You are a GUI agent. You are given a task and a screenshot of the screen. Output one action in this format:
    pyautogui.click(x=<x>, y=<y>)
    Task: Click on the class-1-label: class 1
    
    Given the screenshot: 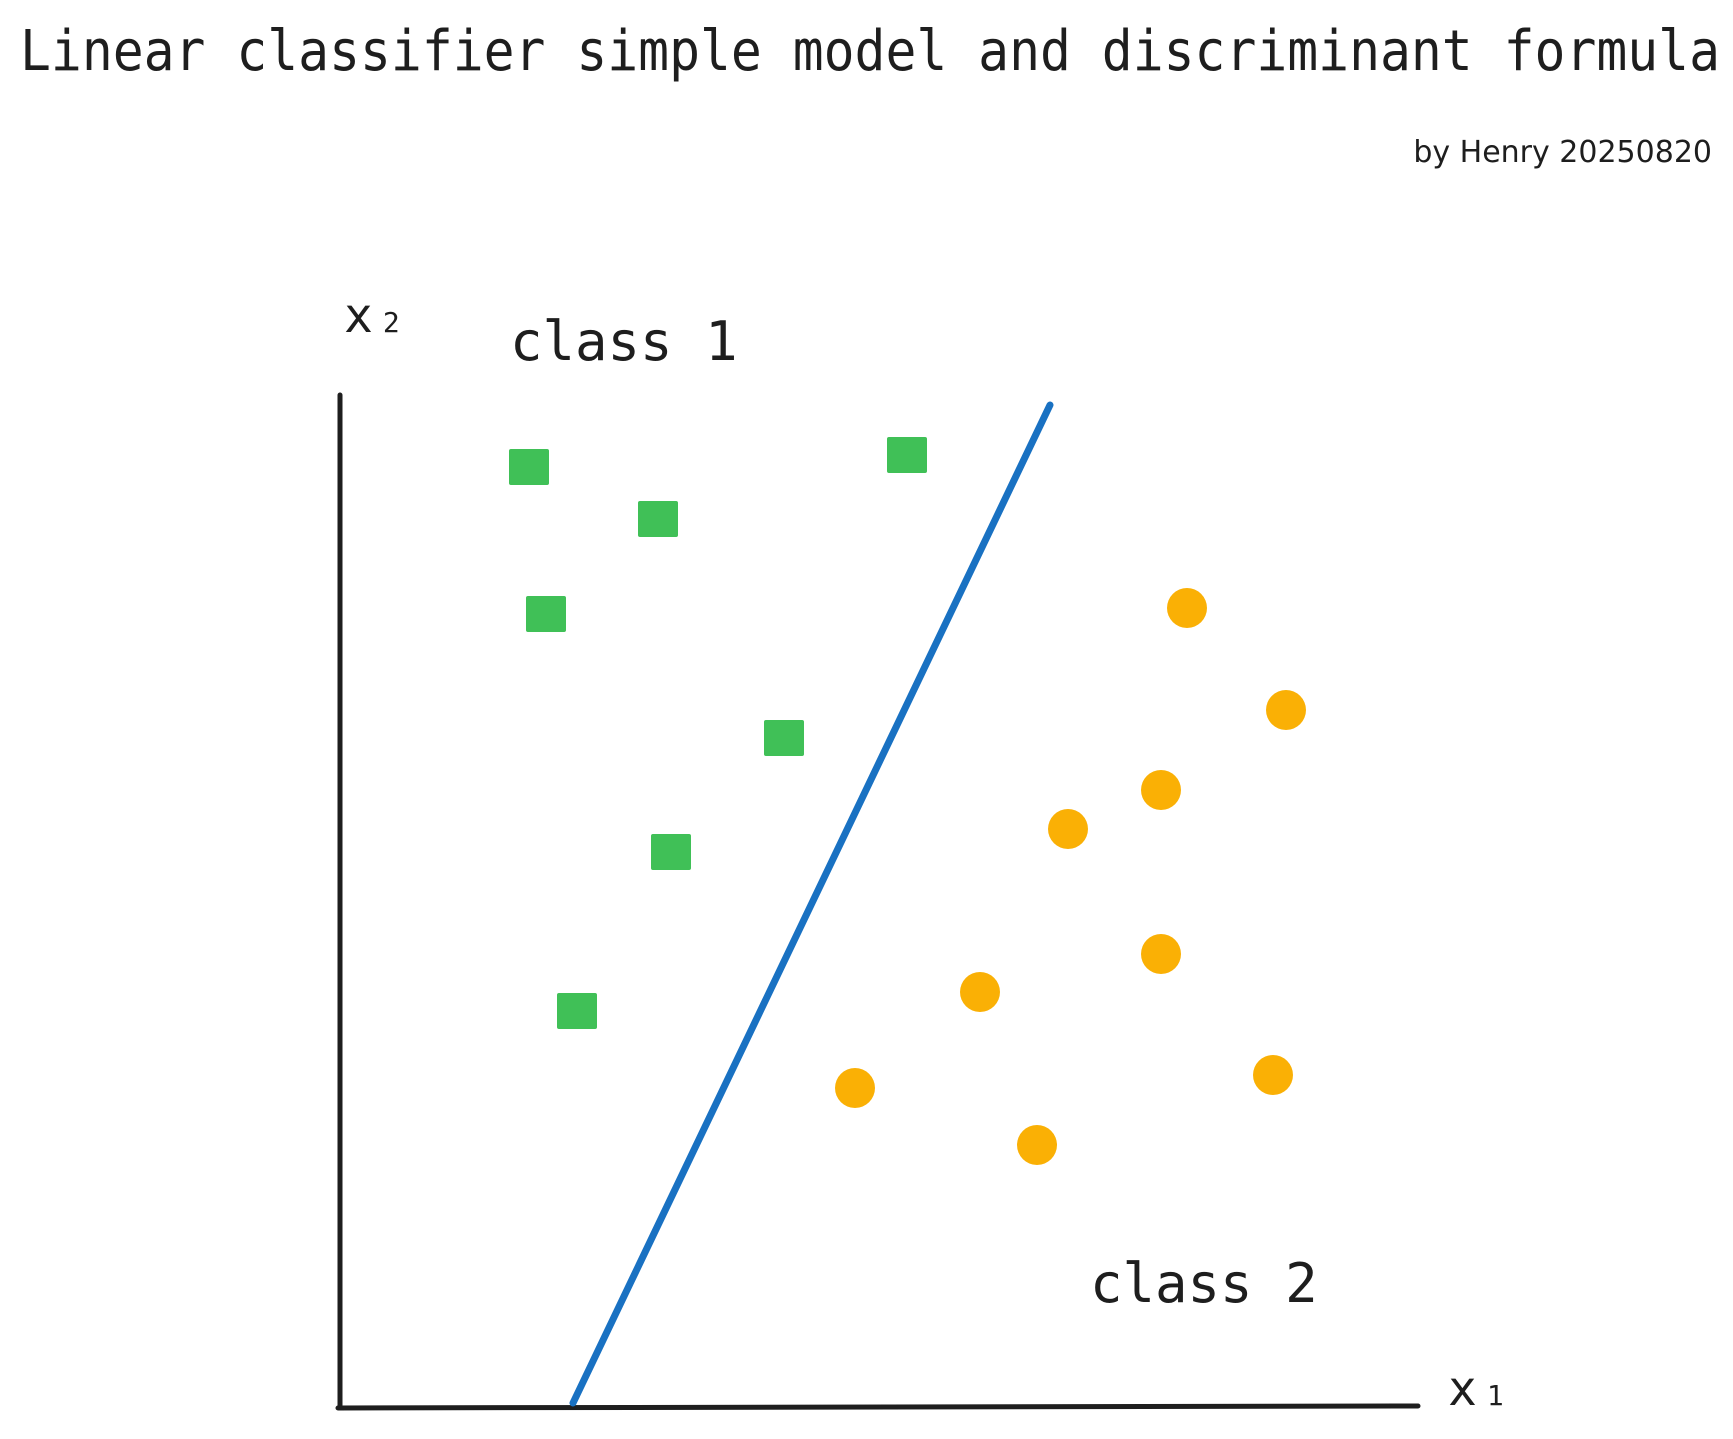 What is the action you would take?
    pyautogui.click(x=624, y=341)
    